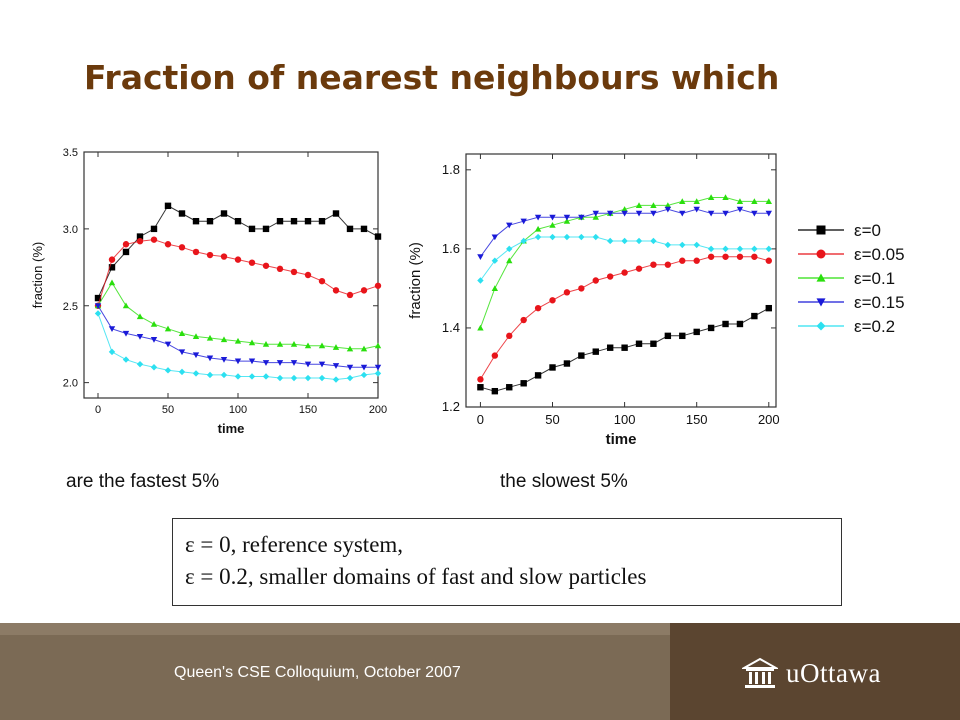 This screenshot has width=960, height=720. I want to click on chart2-xtick-label: 100, so click(625, 419).